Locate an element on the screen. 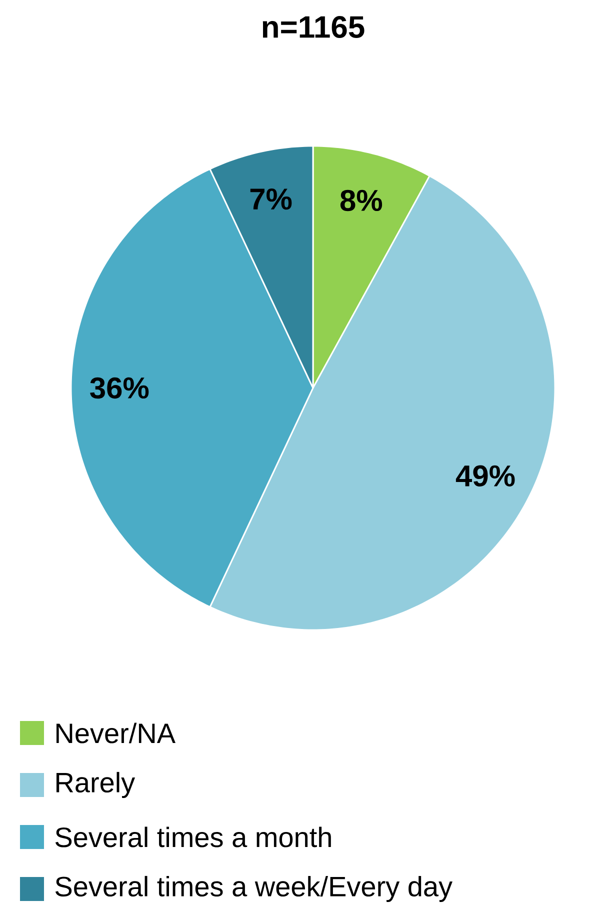 This screenshot has height=909, width=607. chart-title: n=1165 is located at coordinates (313, 27).